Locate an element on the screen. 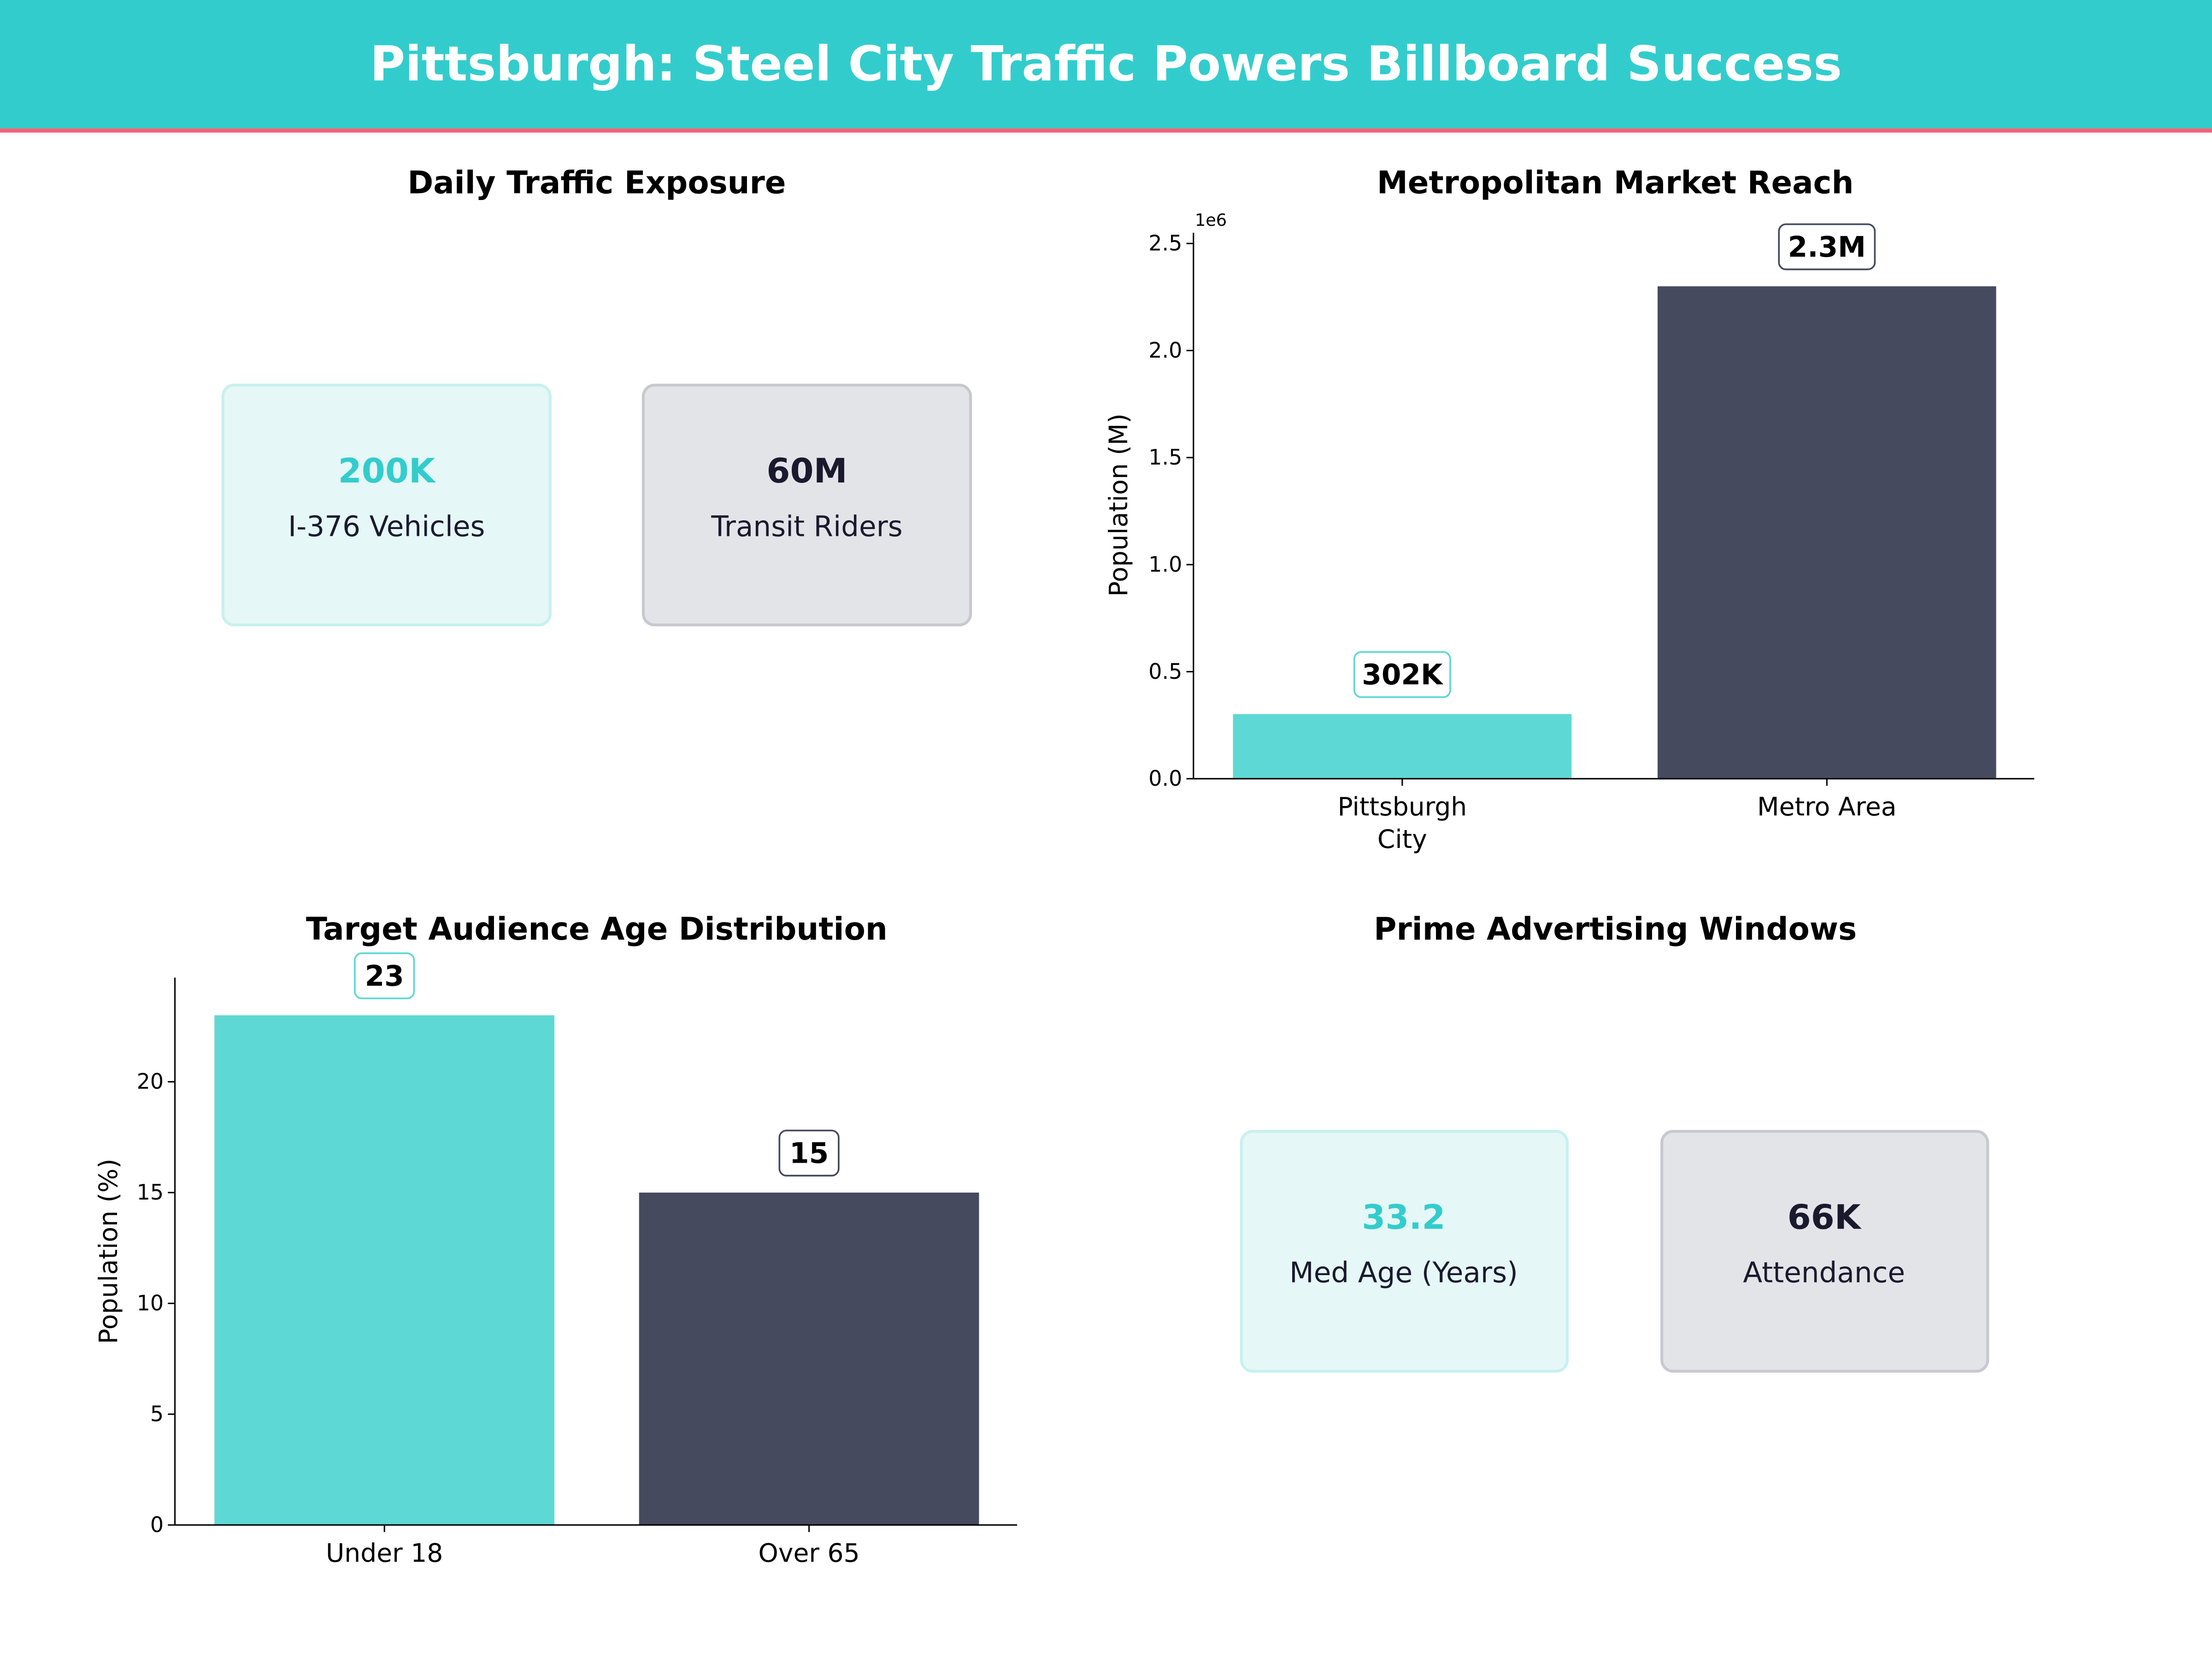 This screenshot has width=2212, height=1659. chart-title: Metropolitan Market Reach is located at coordinates (1615, 182).